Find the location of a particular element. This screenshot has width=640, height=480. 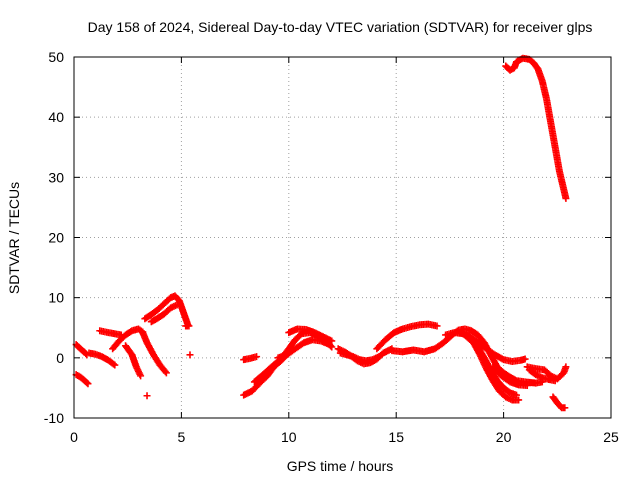

x-tick-label: 15 is located at coordinates (396, 437).